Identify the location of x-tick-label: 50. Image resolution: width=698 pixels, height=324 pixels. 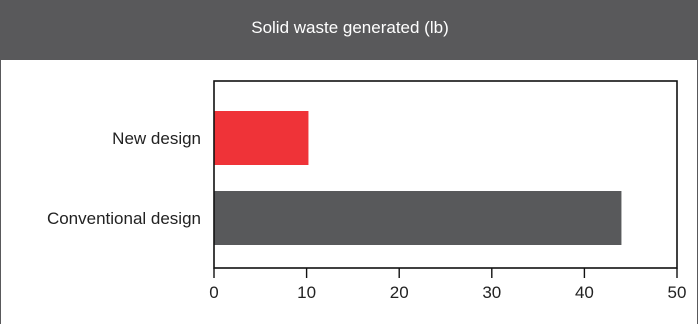
(677, 292).